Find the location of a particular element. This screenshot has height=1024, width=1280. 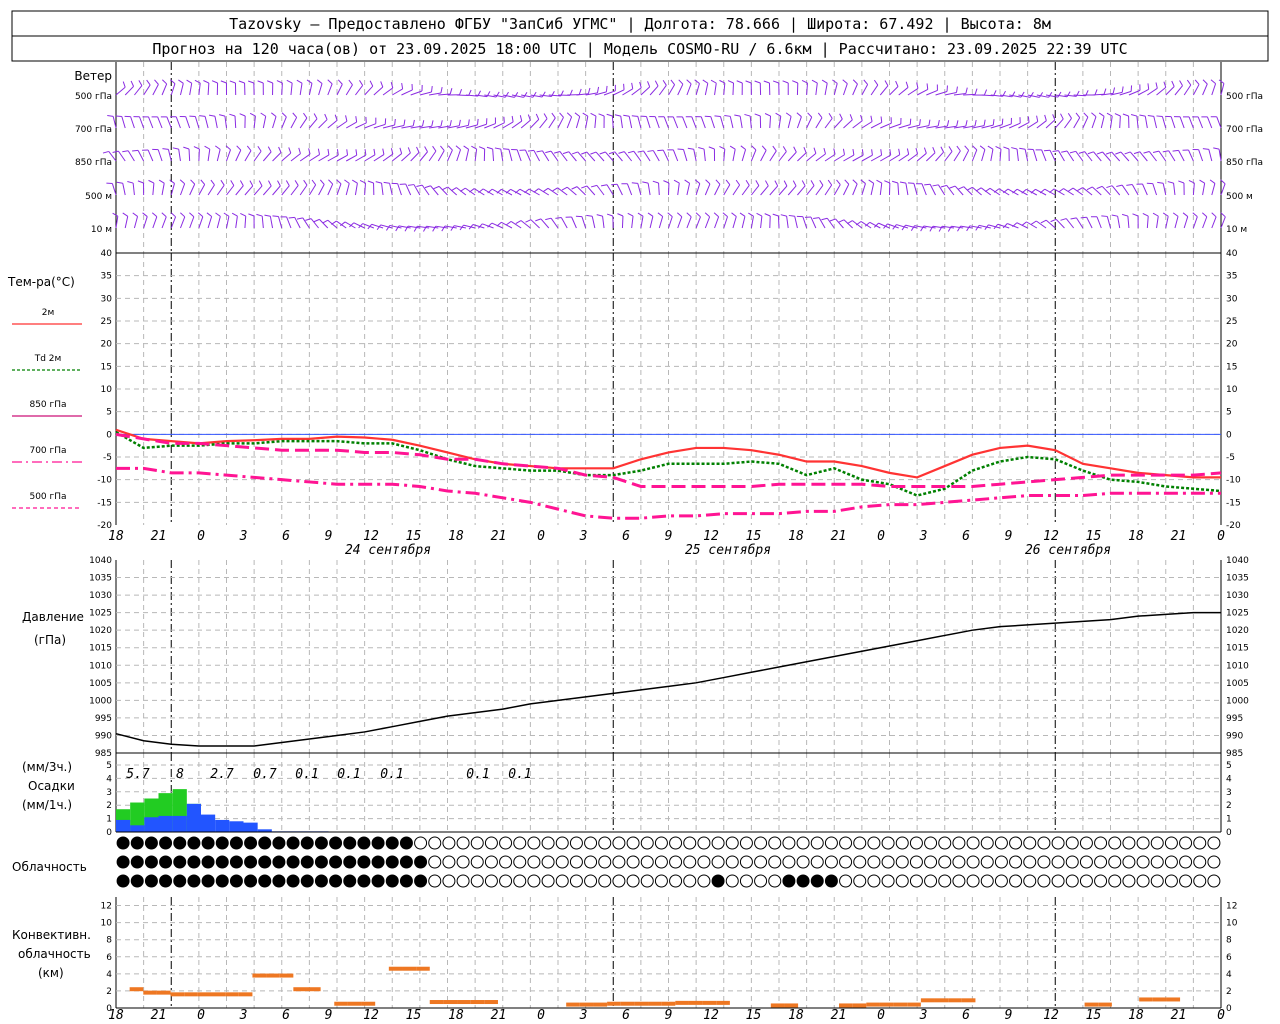

x-day-label: 24 сентября is located at coordinates (388, 550).